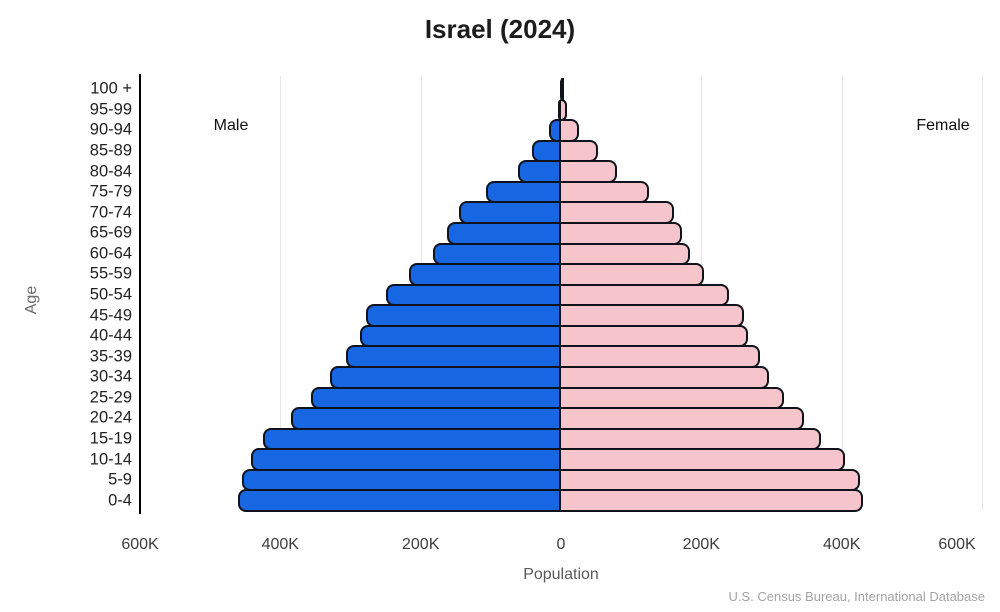 The image size is (1000, 612). Describe the element at coordinates (110, 273) in the screenshot. I see `age-tick-label: 55-59` at that location.